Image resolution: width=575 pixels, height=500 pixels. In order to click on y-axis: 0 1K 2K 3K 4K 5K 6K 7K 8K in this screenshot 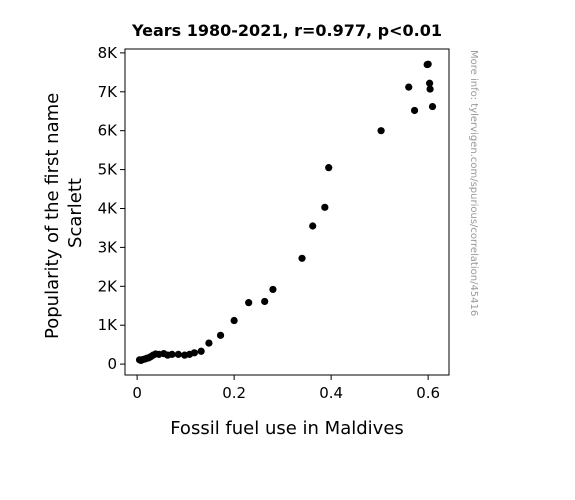, I will do `click(111, 208)`.